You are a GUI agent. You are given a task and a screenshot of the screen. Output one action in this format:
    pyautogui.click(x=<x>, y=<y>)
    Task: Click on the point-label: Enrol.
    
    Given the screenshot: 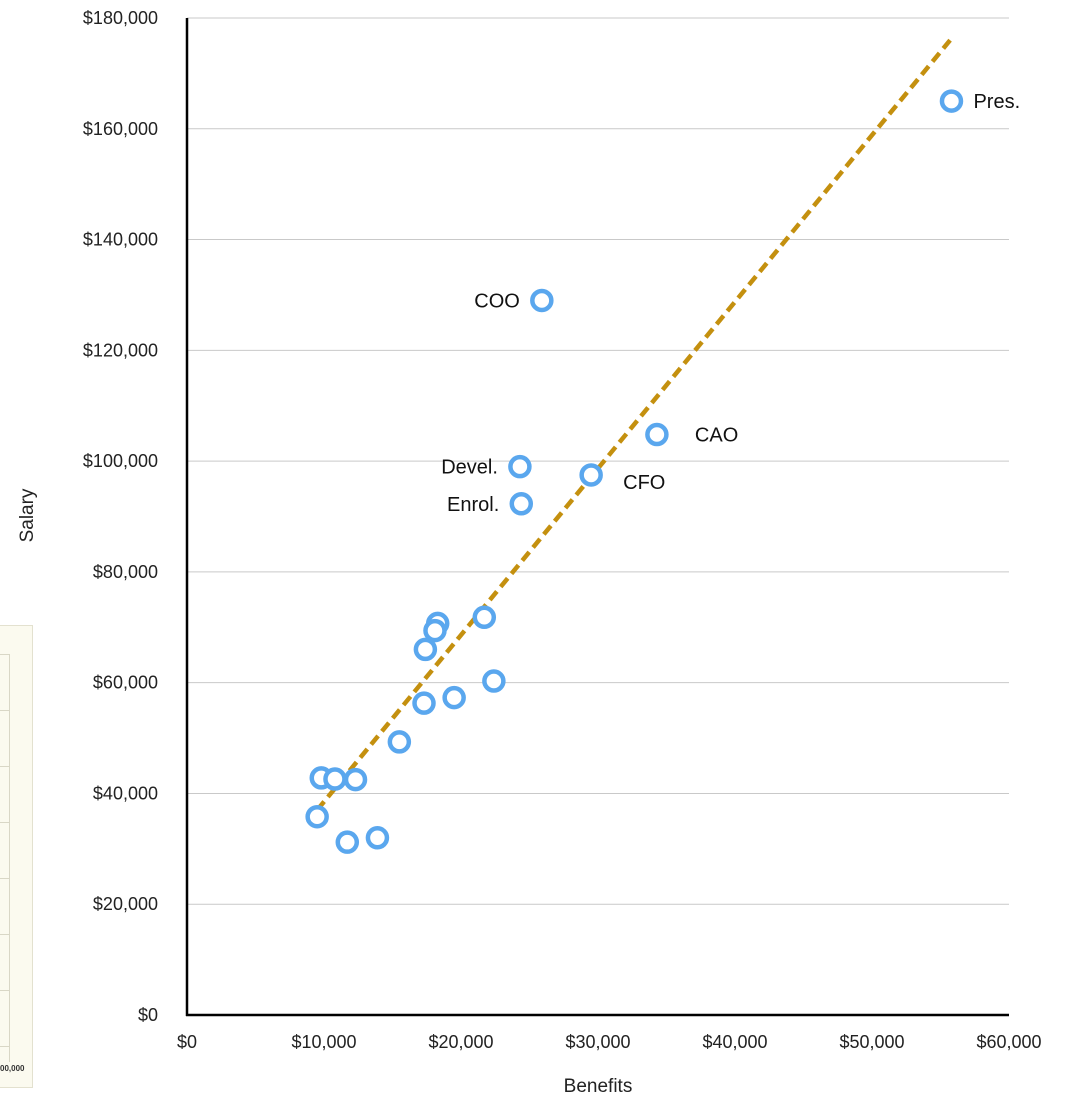 What is the action you would take?
    pyautogui.click(x=473, y=505)
    